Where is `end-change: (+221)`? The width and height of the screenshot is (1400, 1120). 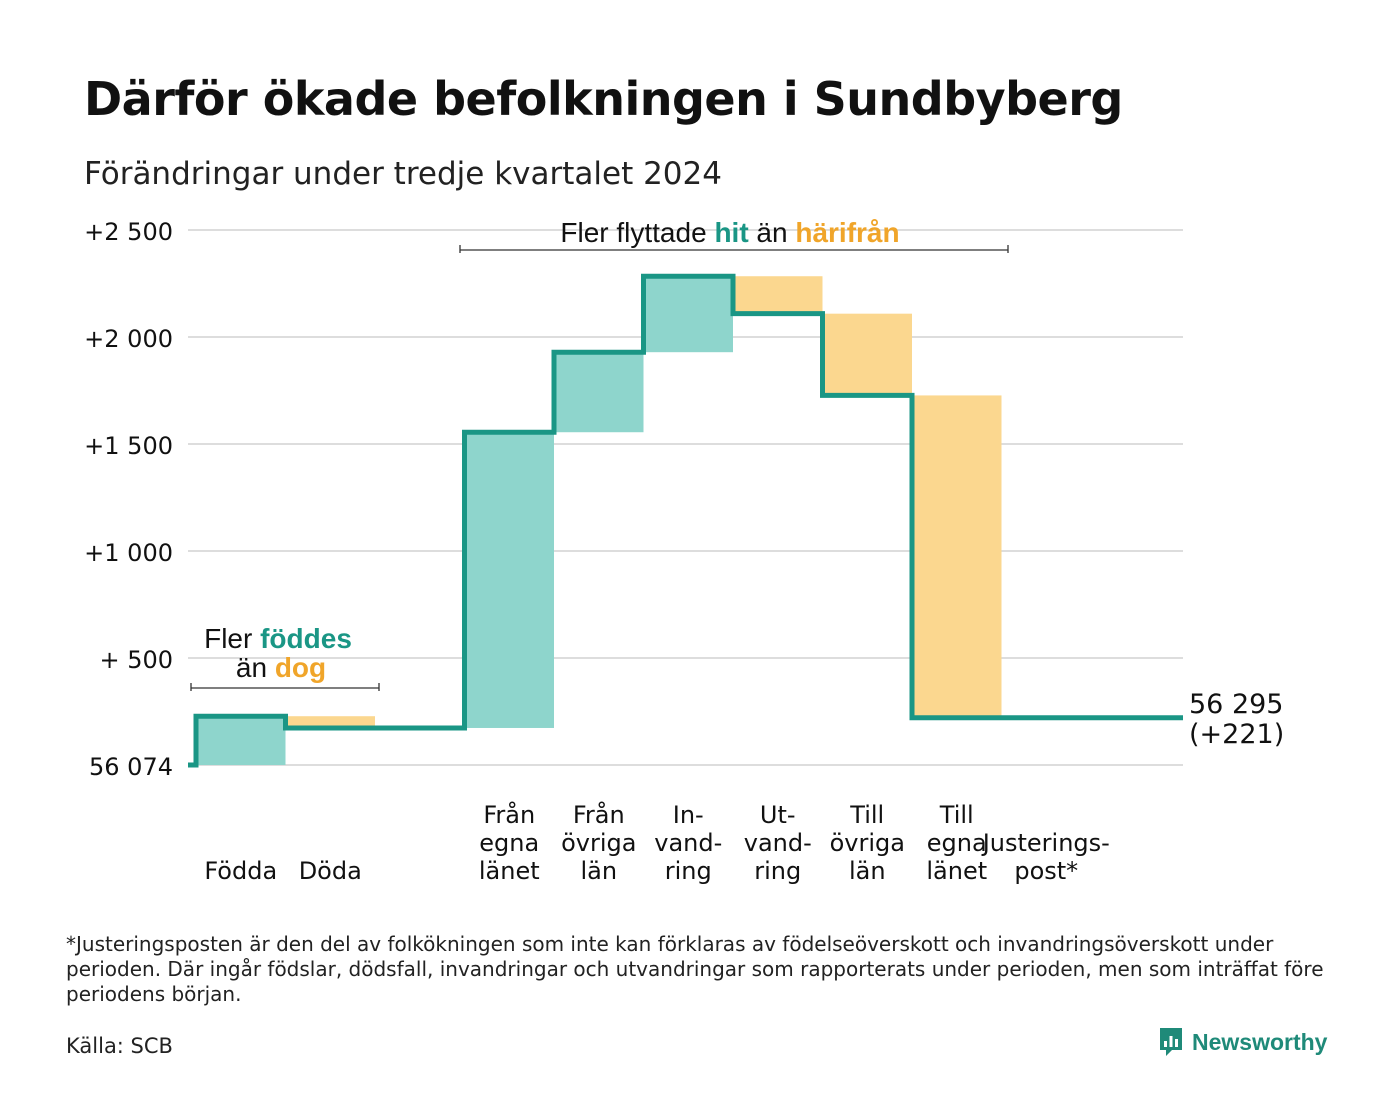
end-change: (+221) is located at coordinates (1236, 734).